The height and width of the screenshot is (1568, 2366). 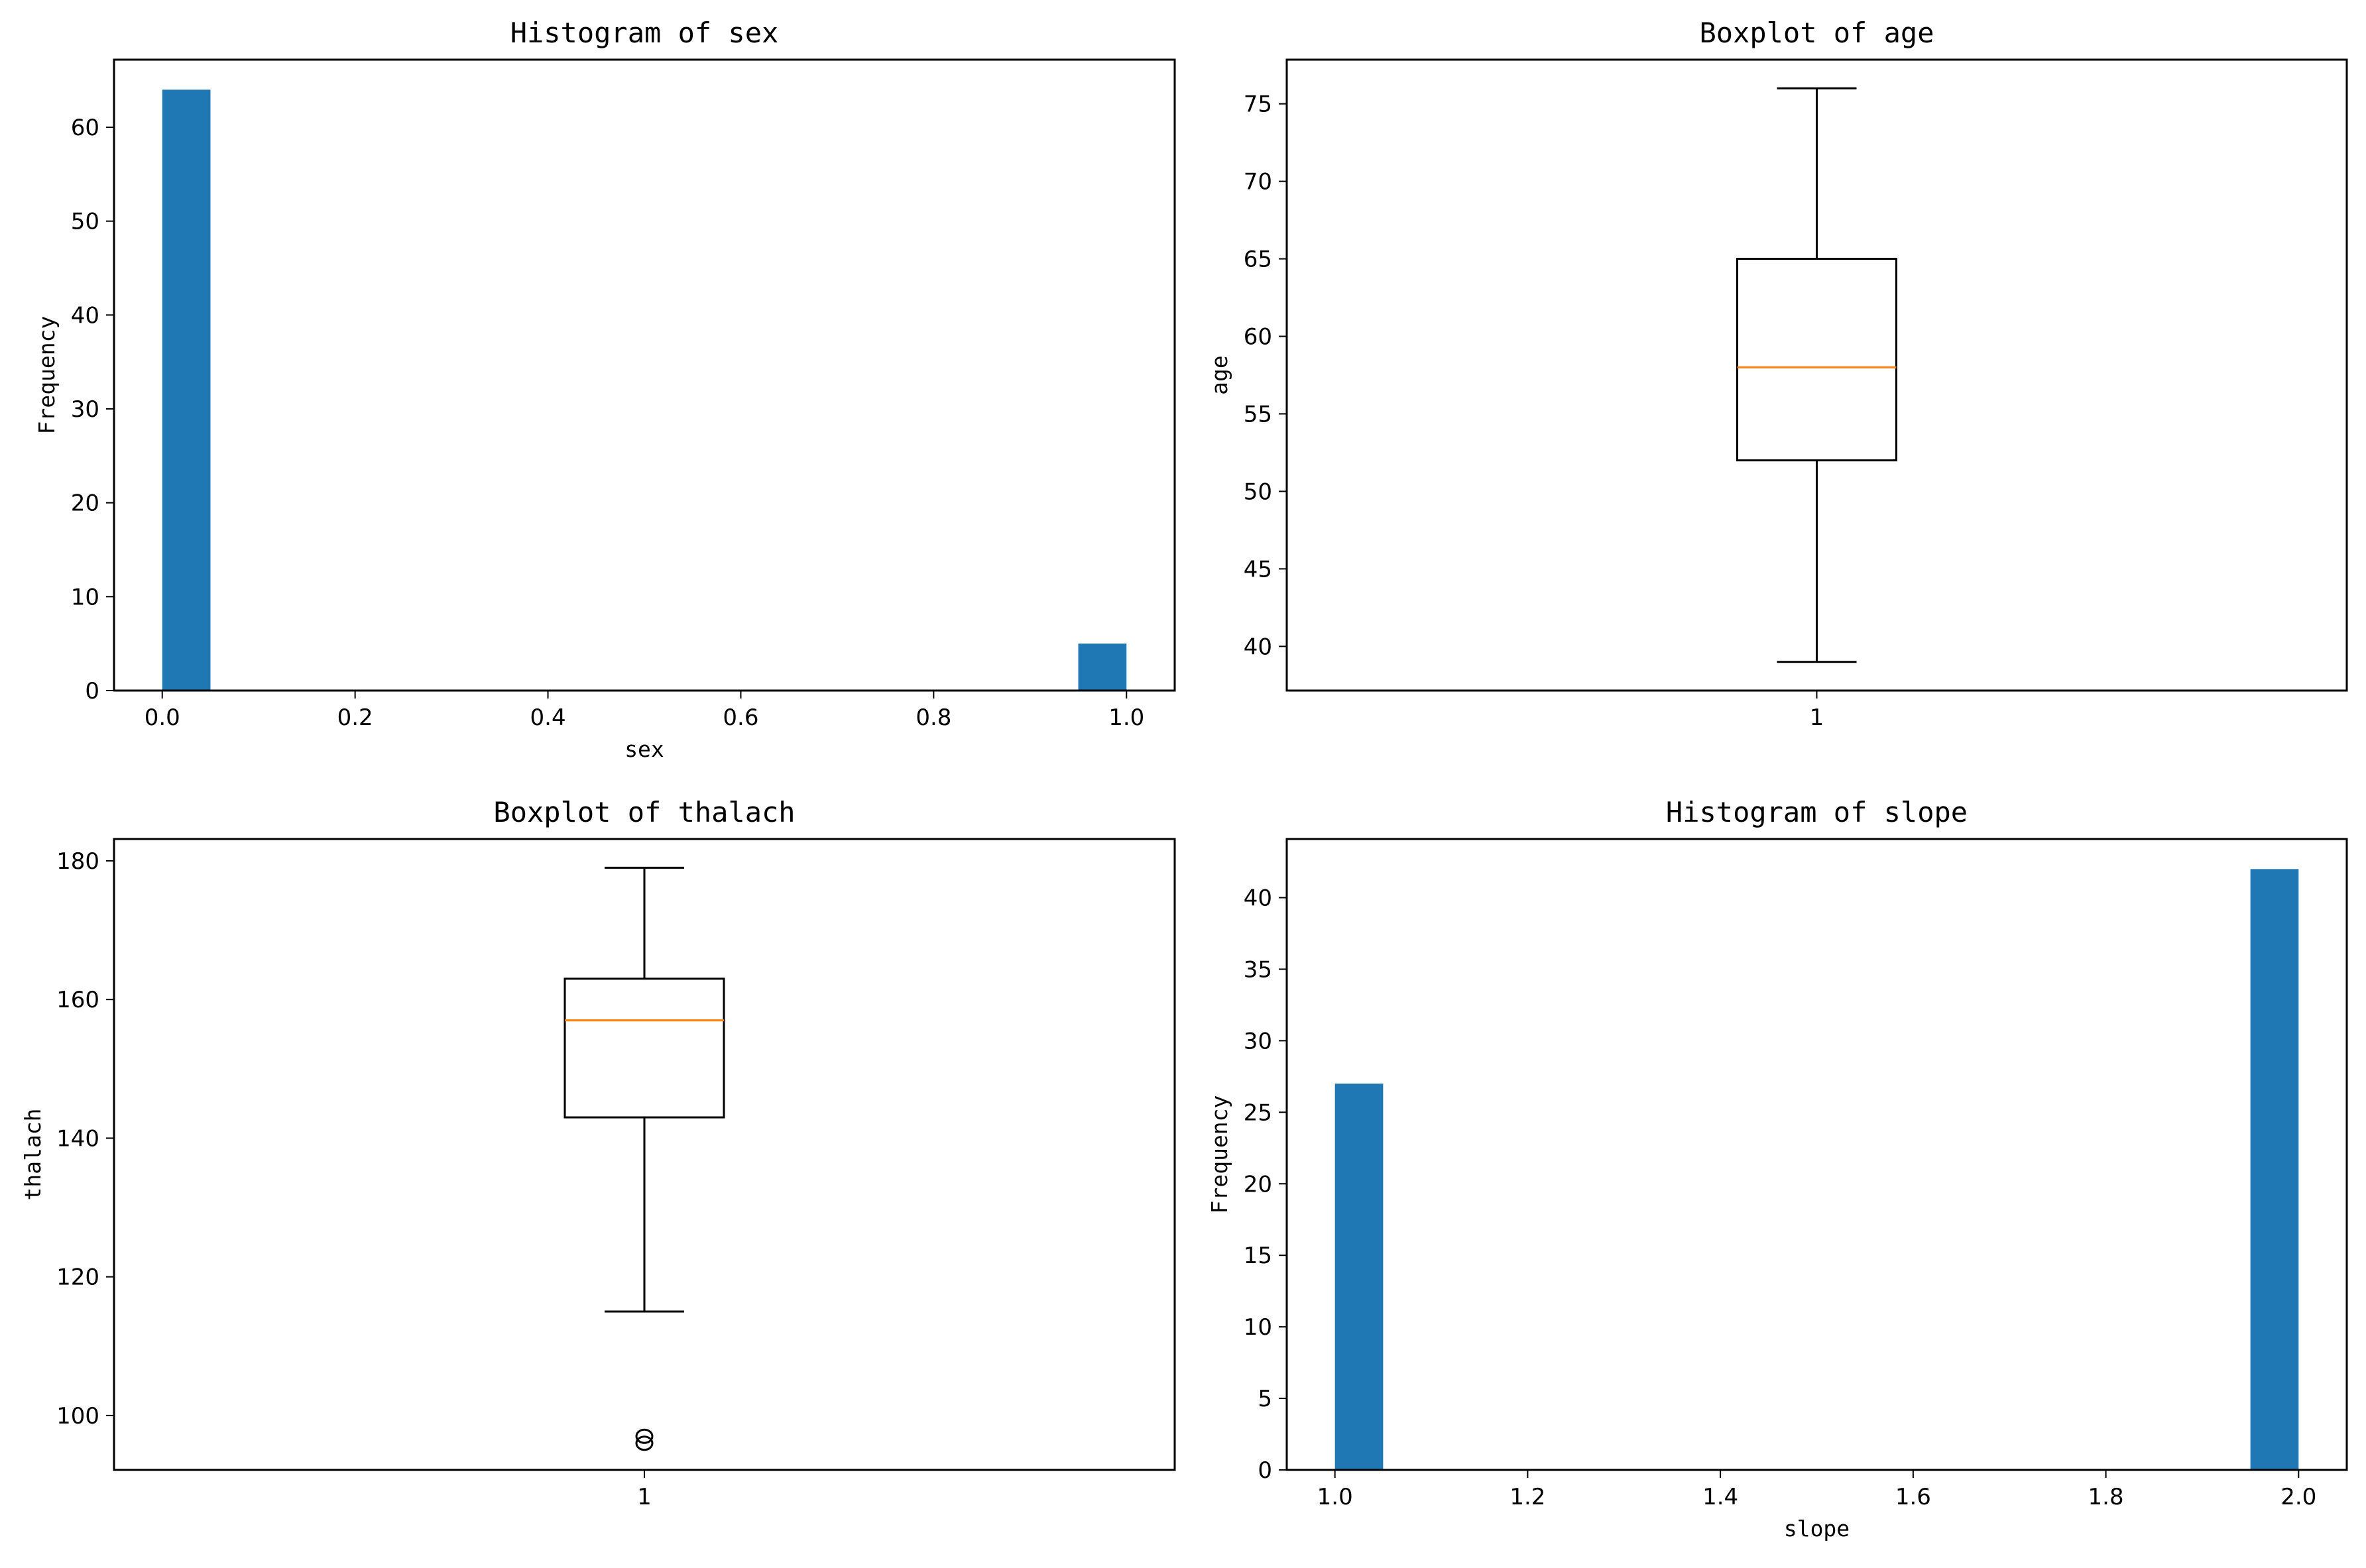 I want to click on slope-y-tick-label: 35, so click(x=1258, y=970).